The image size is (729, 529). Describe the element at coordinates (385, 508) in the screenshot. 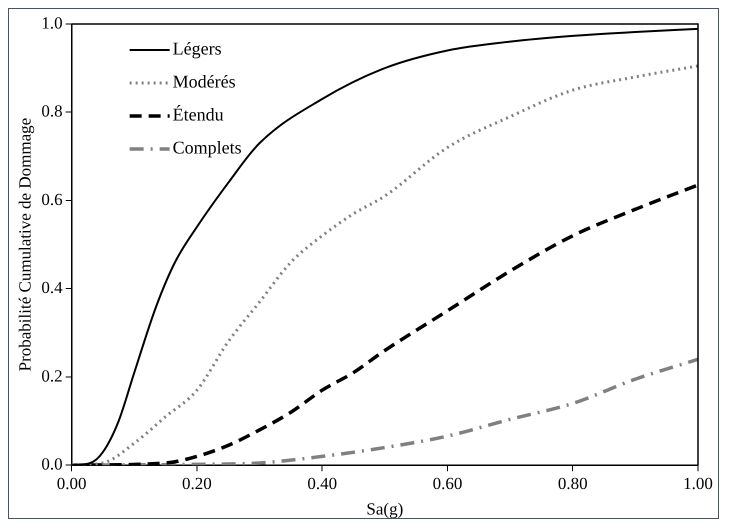

I see `x-axis-title: Sa(g)` at that location.